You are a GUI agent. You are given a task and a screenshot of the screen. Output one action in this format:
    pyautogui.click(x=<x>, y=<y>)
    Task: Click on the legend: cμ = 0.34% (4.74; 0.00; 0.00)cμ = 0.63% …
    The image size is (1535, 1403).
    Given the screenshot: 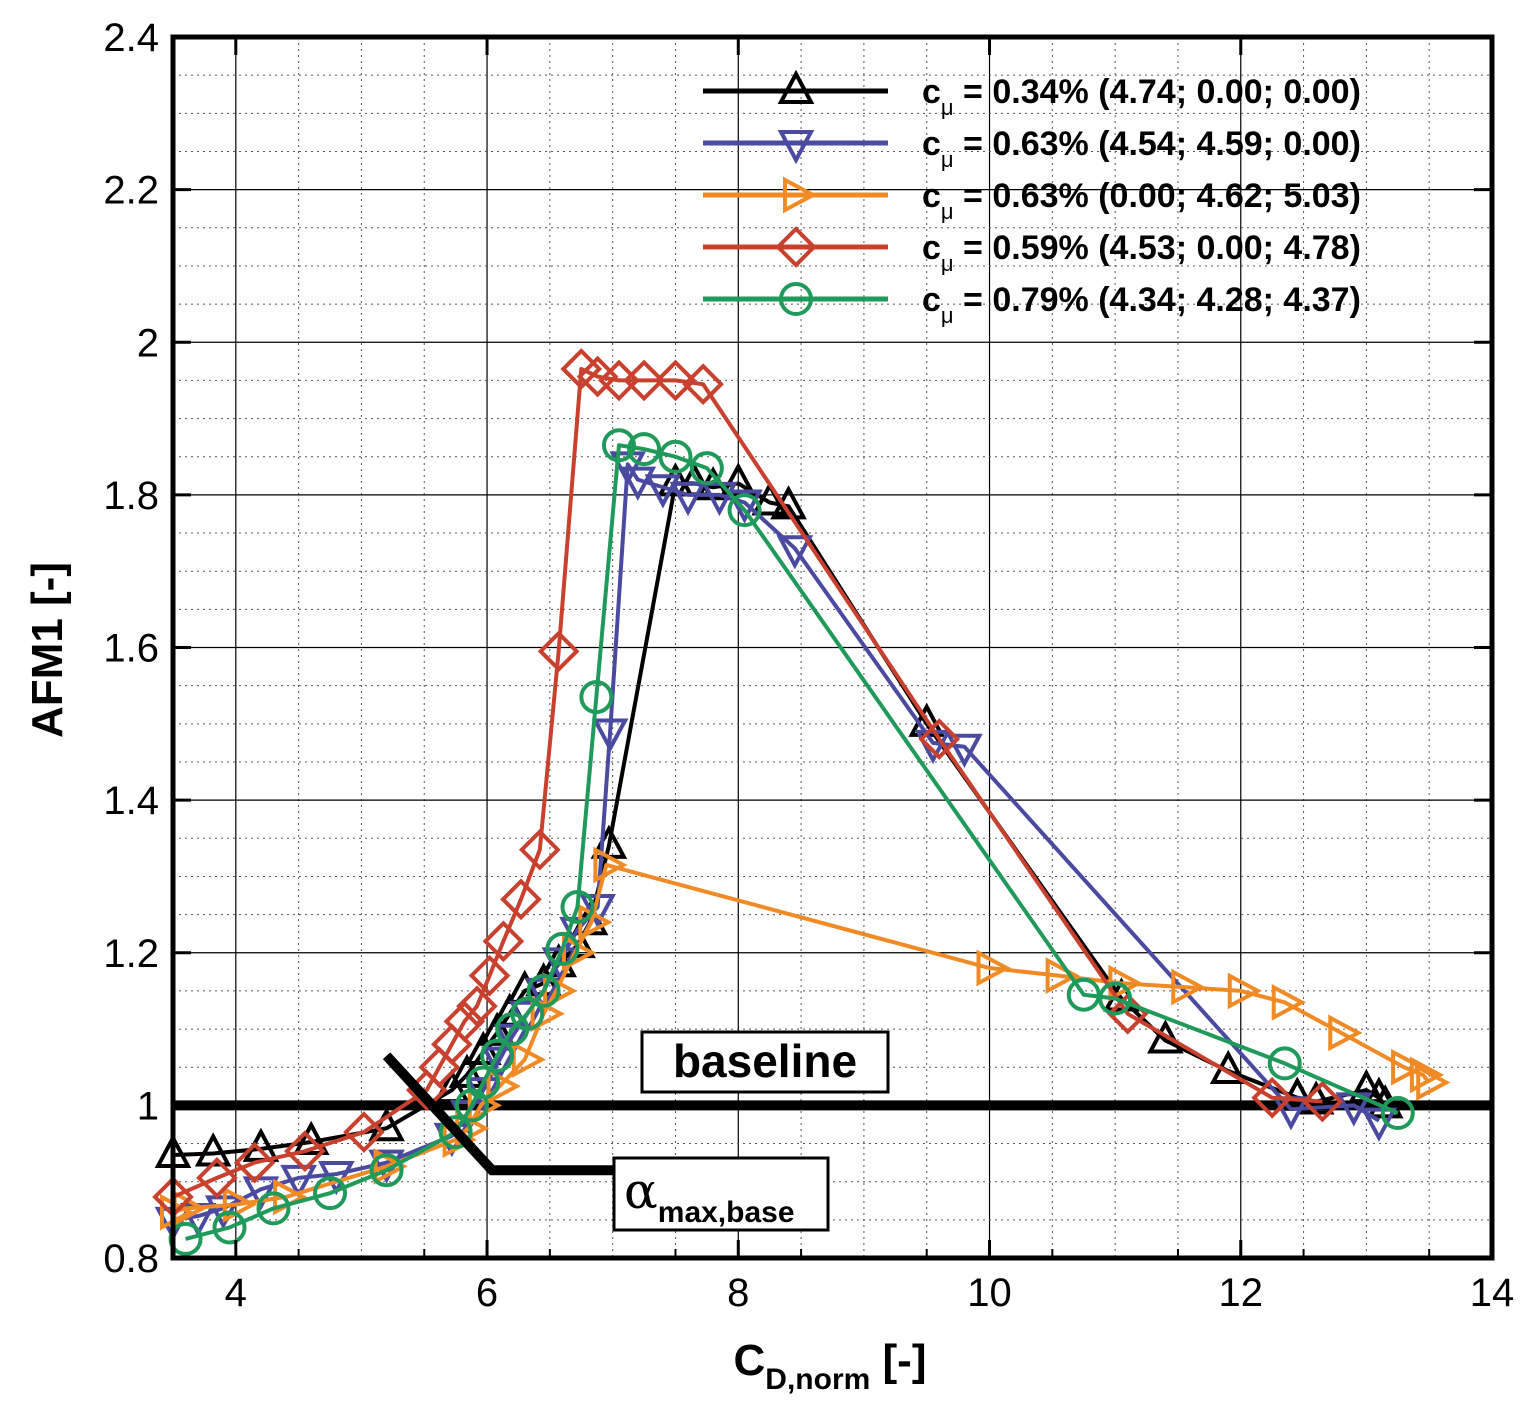 What is the action you would take?
    pyautogui.click(x=1032, y=198)
    